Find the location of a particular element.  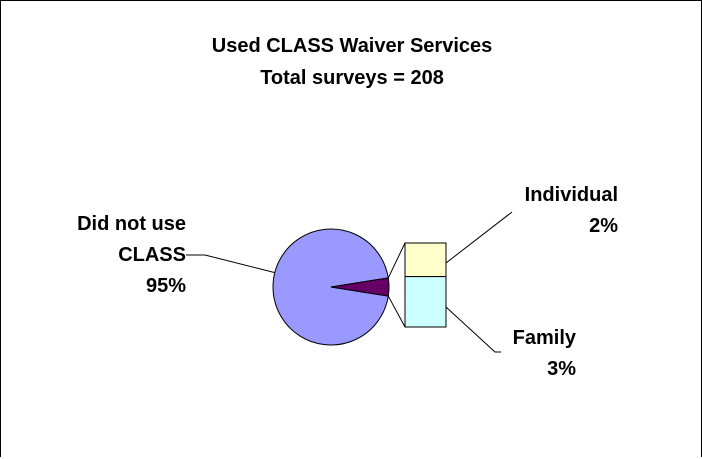

label-did-not-use-class-2: 95% is located at coordinates (166, 286).